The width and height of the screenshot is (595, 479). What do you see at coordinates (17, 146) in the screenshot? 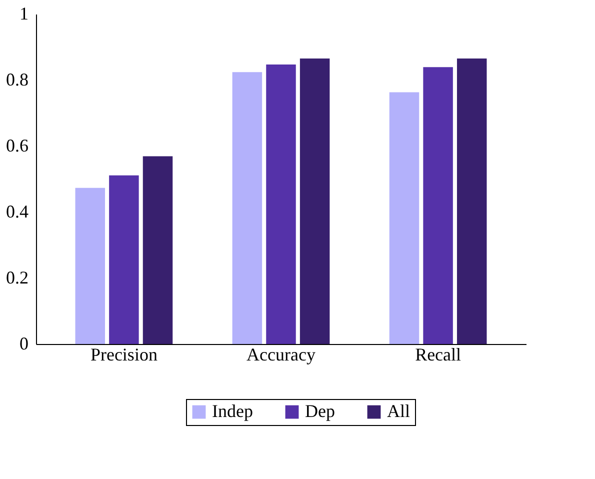
I see `y-tick-label: 0.6` at bounding box center [17, 146].